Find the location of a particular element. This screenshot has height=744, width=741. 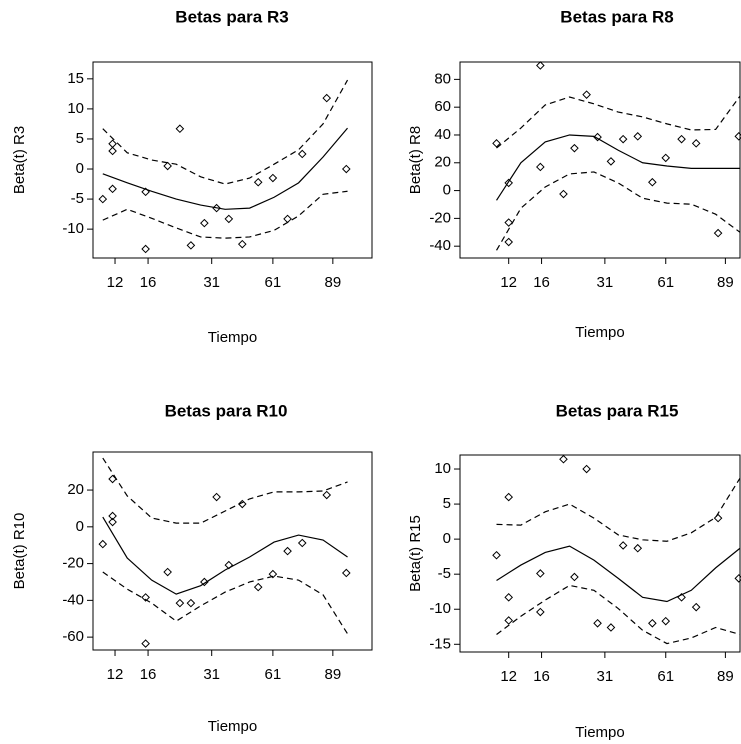

y-tick-label: 5 is located at coordinates (447, 503).